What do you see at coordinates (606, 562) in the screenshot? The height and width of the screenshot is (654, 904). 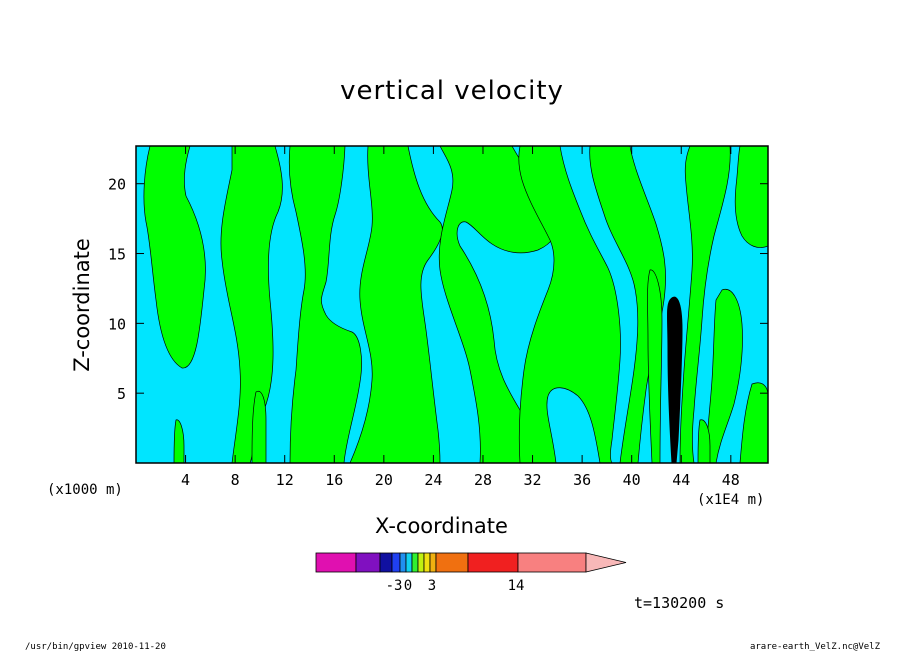 I see `colorbar-extend-arrow` at bounding box center [606, 562].